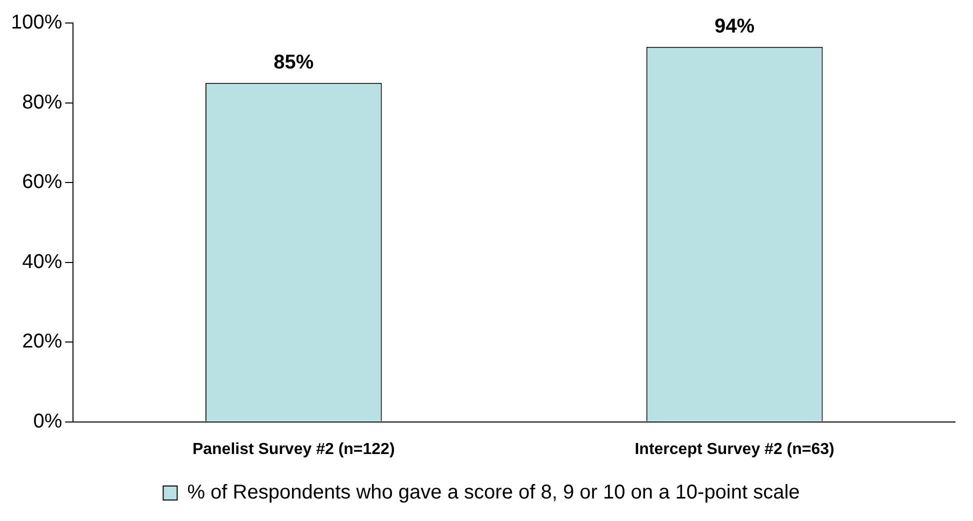  Describe the element at coordinates (734, 26) in the screenshot. I see `data-label: 94%` at that location.